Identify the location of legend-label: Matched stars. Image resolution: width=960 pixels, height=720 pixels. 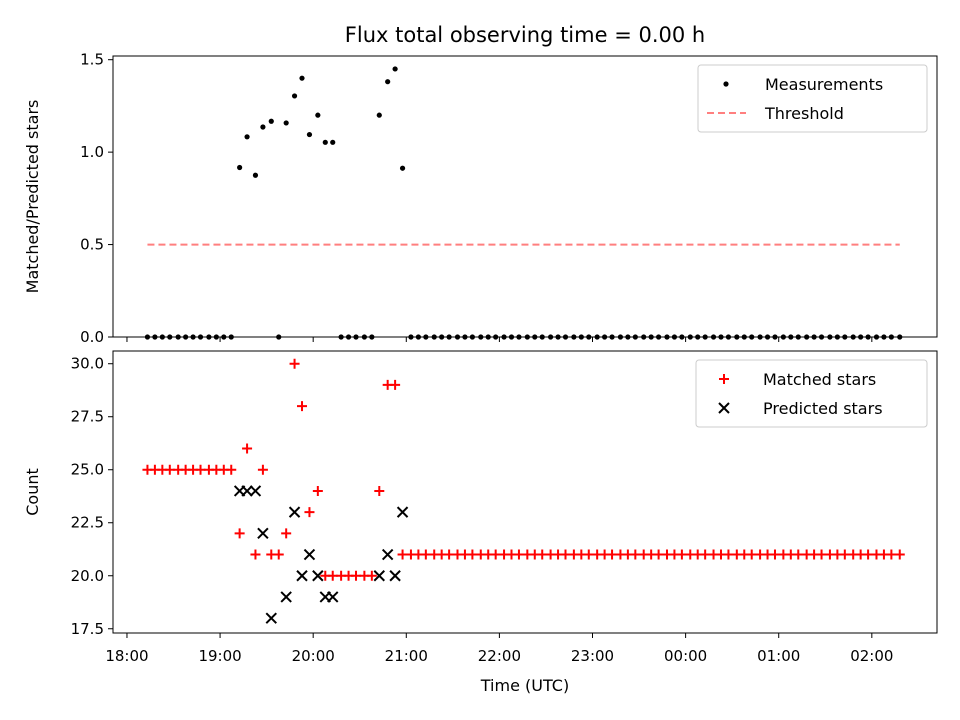
(819, 379).